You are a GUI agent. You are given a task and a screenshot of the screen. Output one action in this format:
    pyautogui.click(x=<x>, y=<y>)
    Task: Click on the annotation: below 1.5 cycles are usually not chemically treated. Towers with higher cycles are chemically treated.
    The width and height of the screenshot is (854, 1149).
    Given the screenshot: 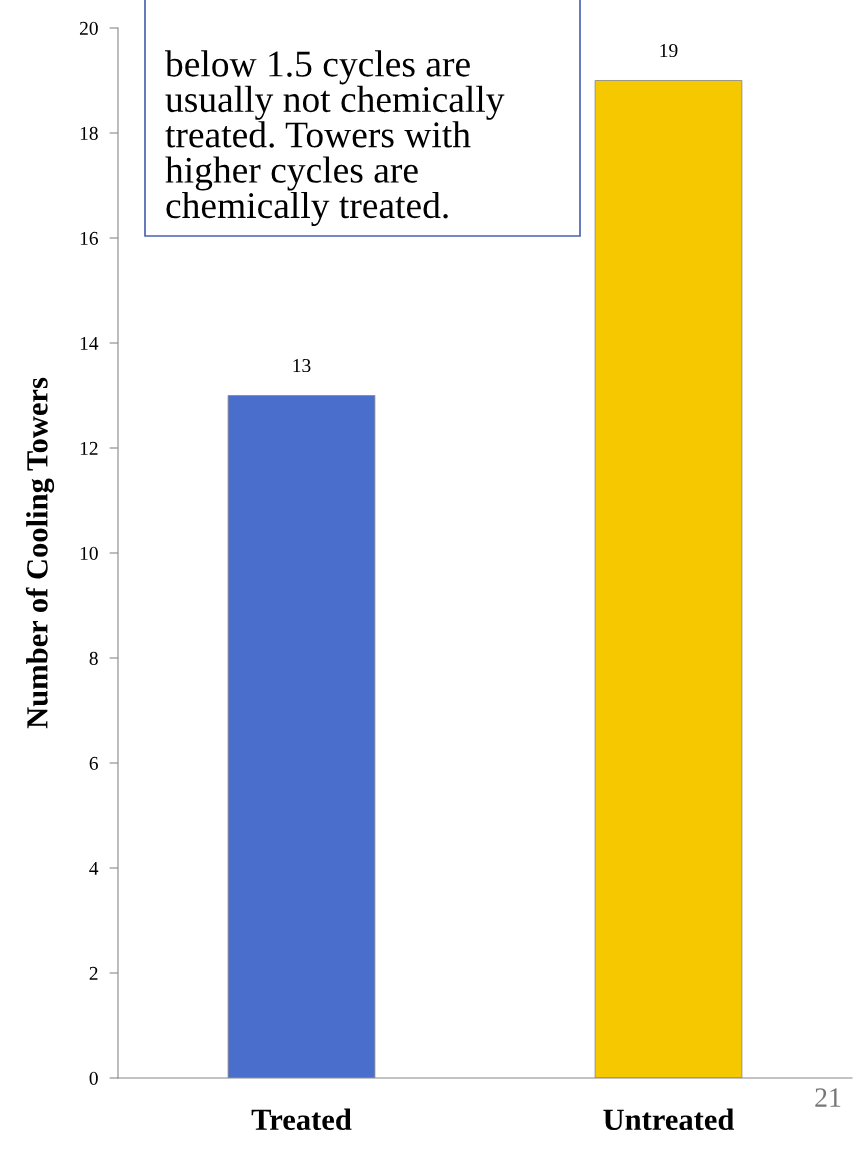 What is the action you would take?
    pyautogui.click(x=335, y=138)
    